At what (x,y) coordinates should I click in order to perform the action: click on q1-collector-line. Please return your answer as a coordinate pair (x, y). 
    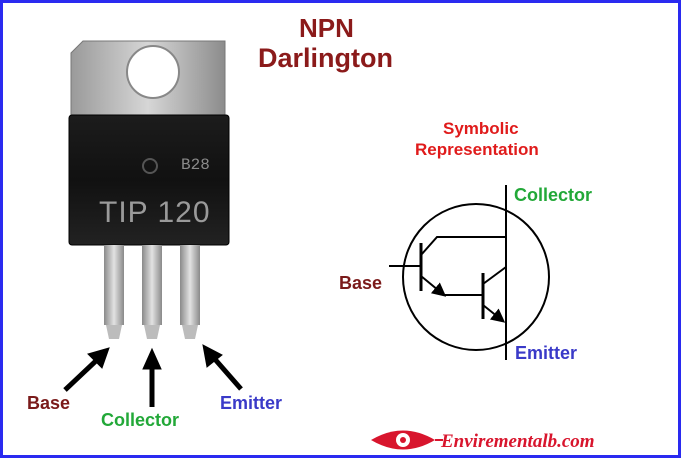
    Looking at the image, I should click on (463, 246).